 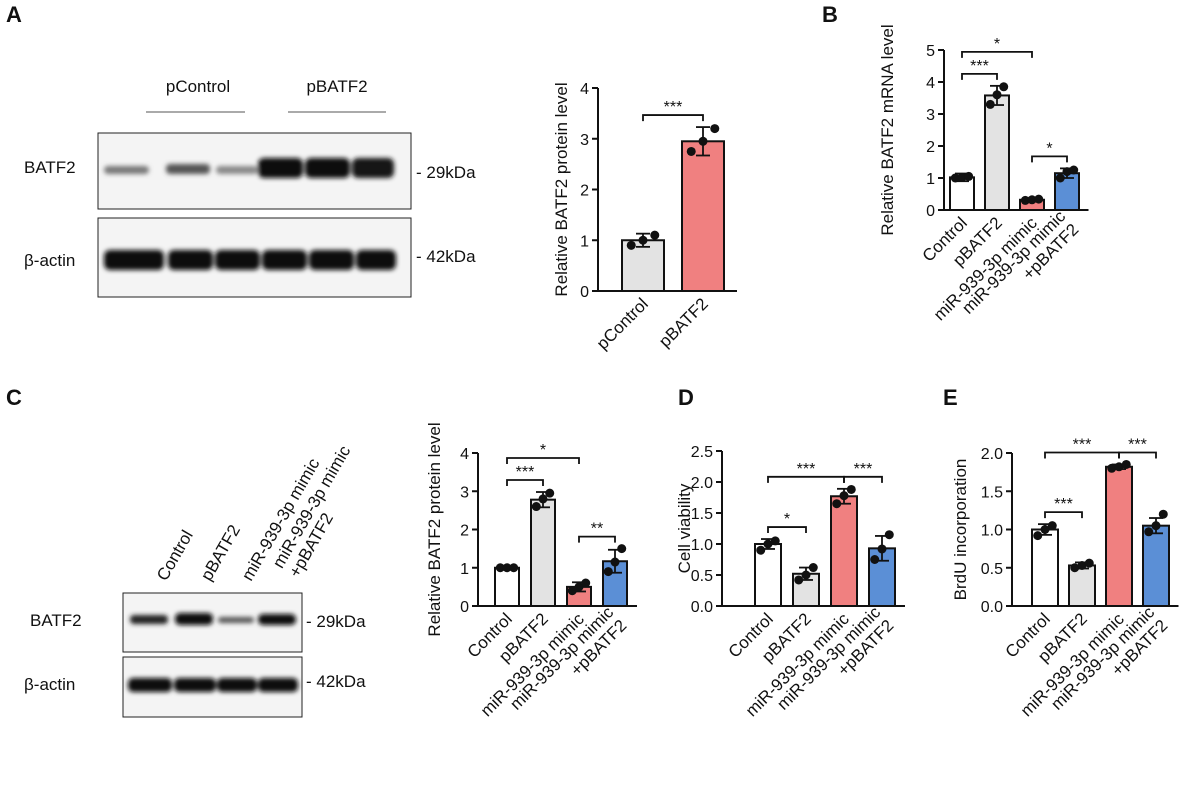 I want to click on y-tick-label: 0.5, so click(x=992, y=569).